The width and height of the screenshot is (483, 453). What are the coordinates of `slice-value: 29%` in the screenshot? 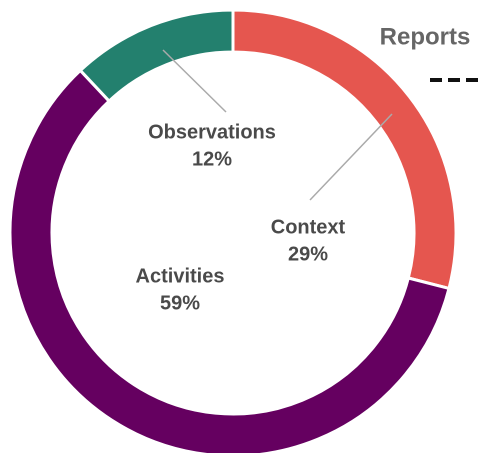 It's located at (308, 254).